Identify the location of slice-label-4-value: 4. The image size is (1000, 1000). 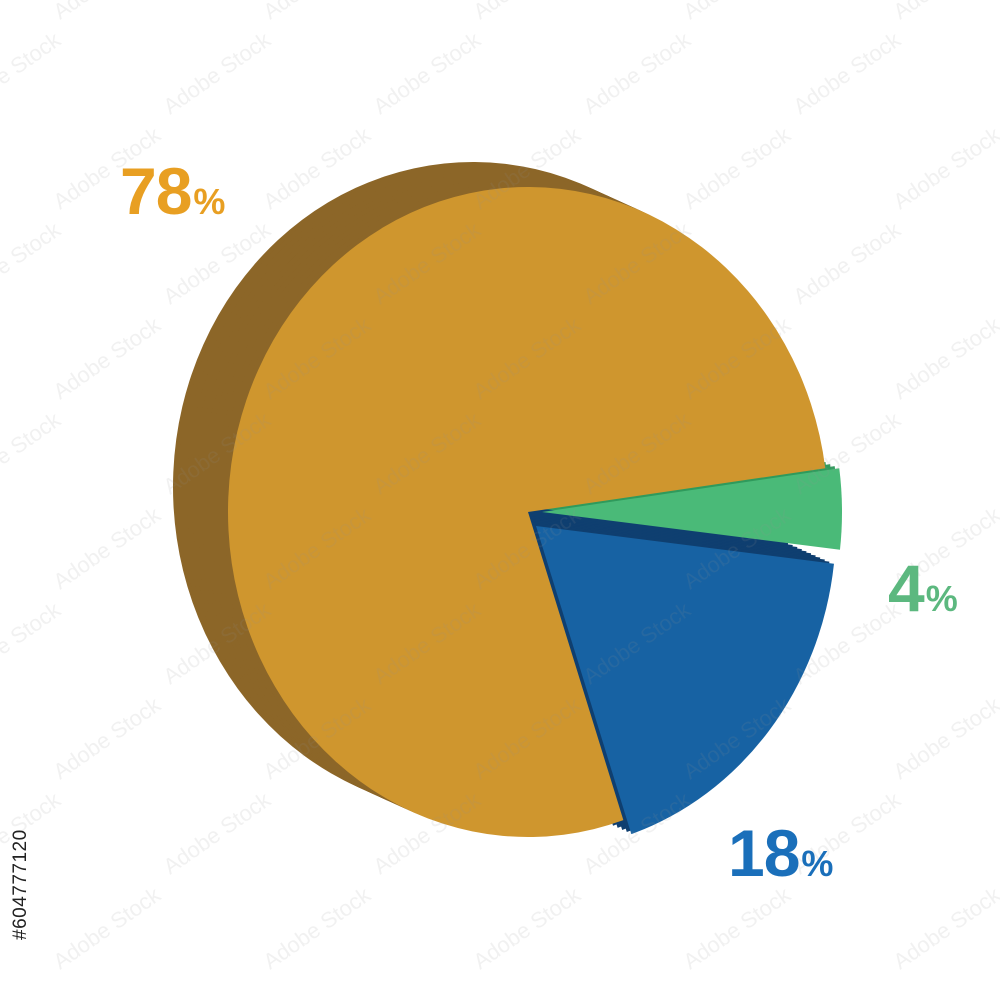
(906, 588).